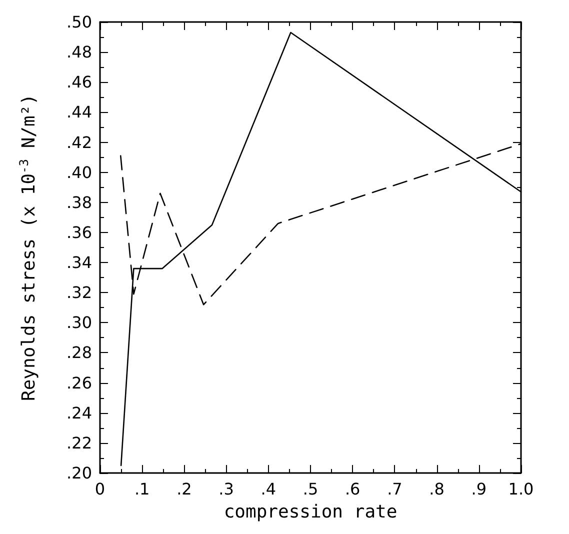  What do you see at coordinates (79, 352) in the screenshot?
I see `y-tick-label: .28` at bounding box center [79, 352].